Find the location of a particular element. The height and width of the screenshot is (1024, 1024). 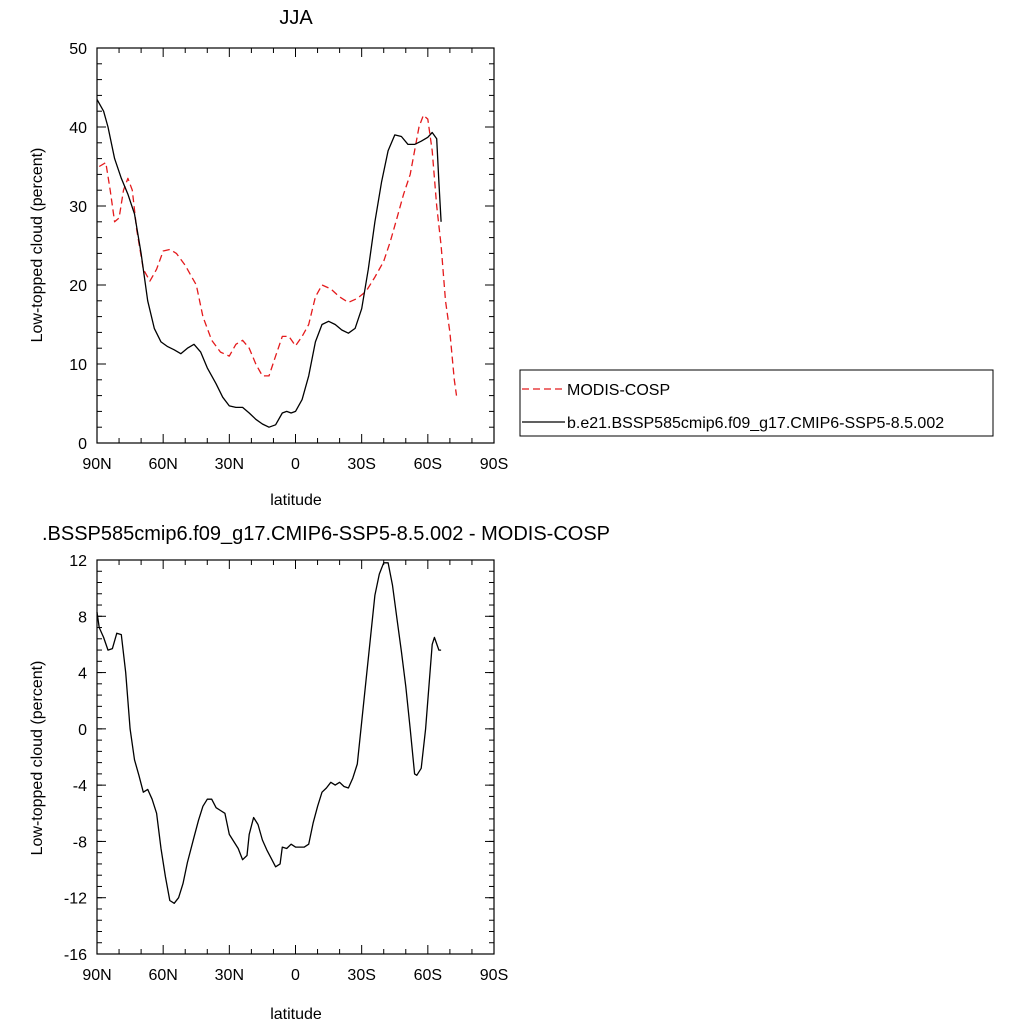

legend-label-modis: MODIS-COSP is located at coordinates (618, 390).